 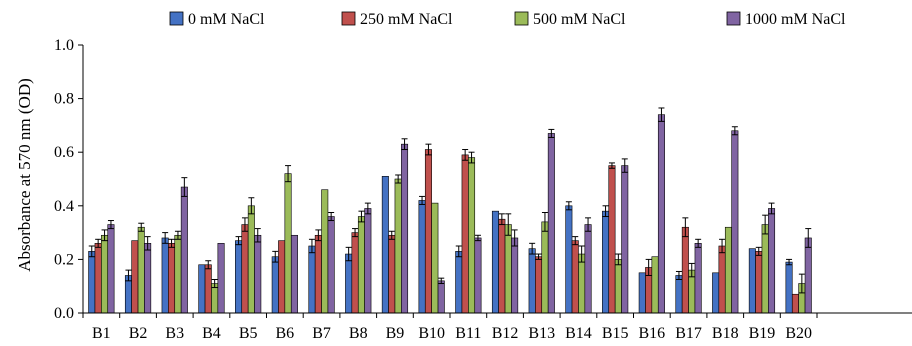 I want to click on legend-label: 500 mM NaCl, so click(x=579, y=19).